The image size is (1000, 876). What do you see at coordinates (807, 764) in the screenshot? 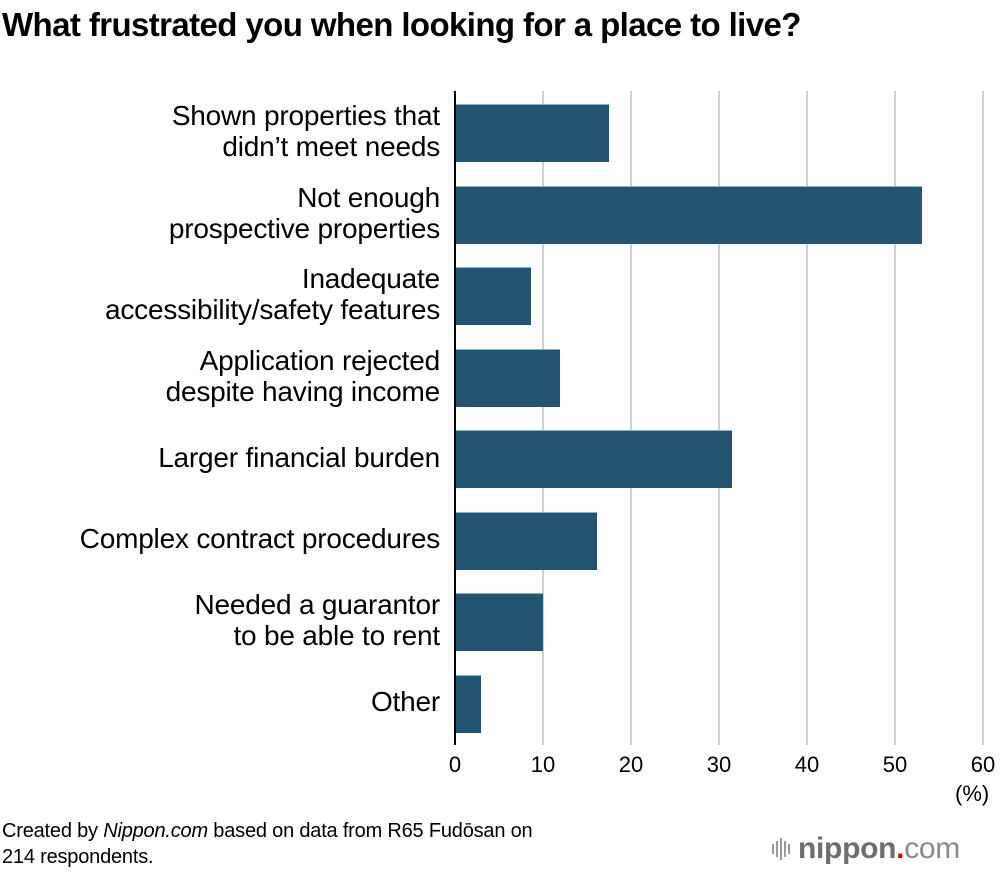
I see `x-tick-label: 40` at bounding box center [807, 764].